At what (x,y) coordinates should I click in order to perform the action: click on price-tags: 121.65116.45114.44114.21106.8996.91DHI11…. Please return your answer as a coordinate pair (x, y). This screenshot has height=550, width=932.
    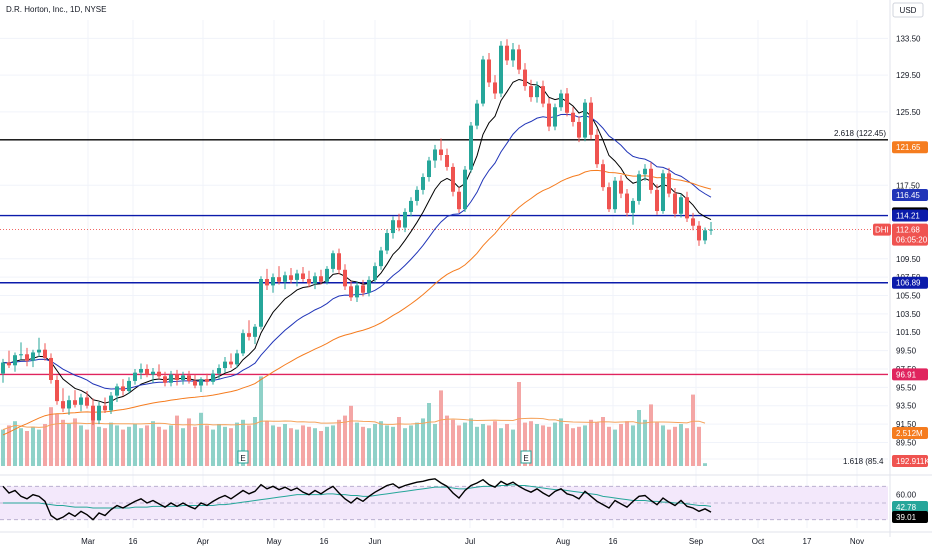
    Looking at the image, I should click on (901, 332).